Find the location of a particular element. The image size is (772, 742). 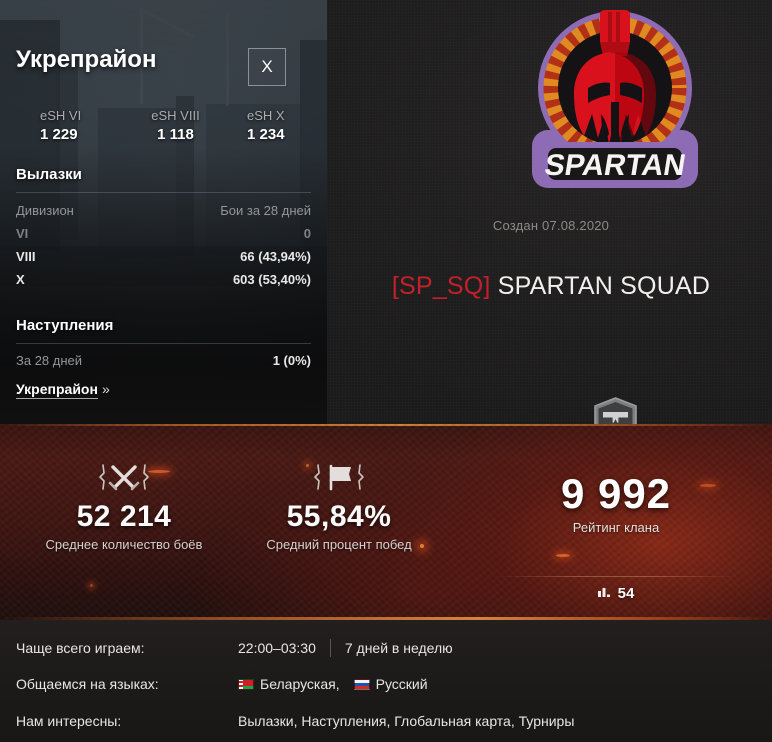

clan-title: [SP_SQ] SPARTAN SQUAD is located at coordinates (551, 286).